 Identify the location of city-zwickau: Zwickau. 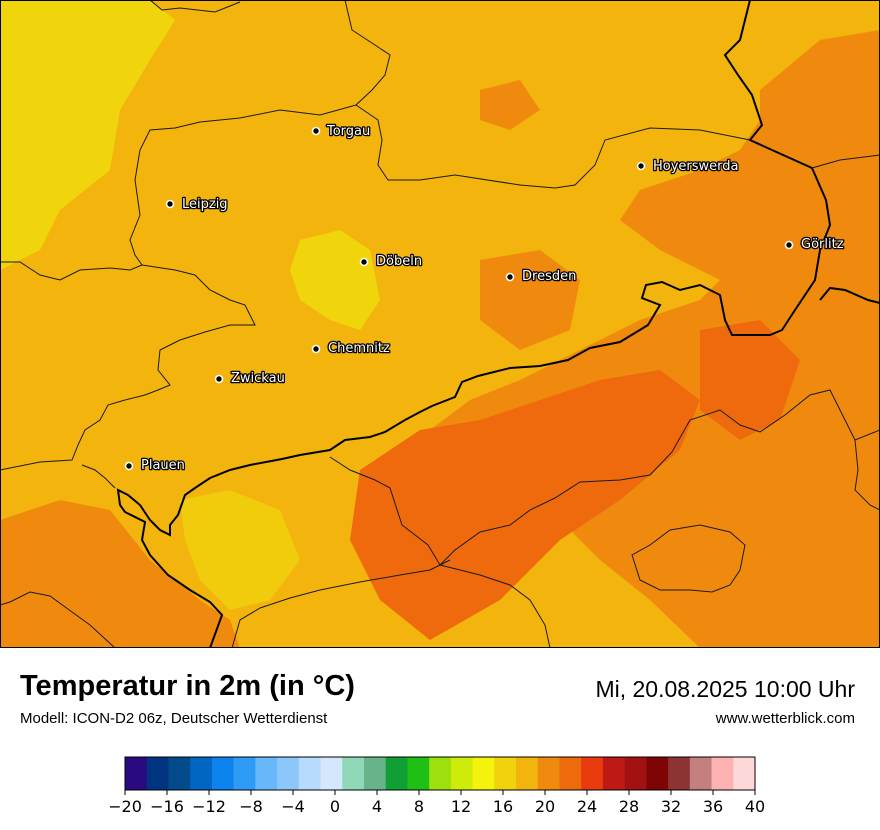
(250, 378).